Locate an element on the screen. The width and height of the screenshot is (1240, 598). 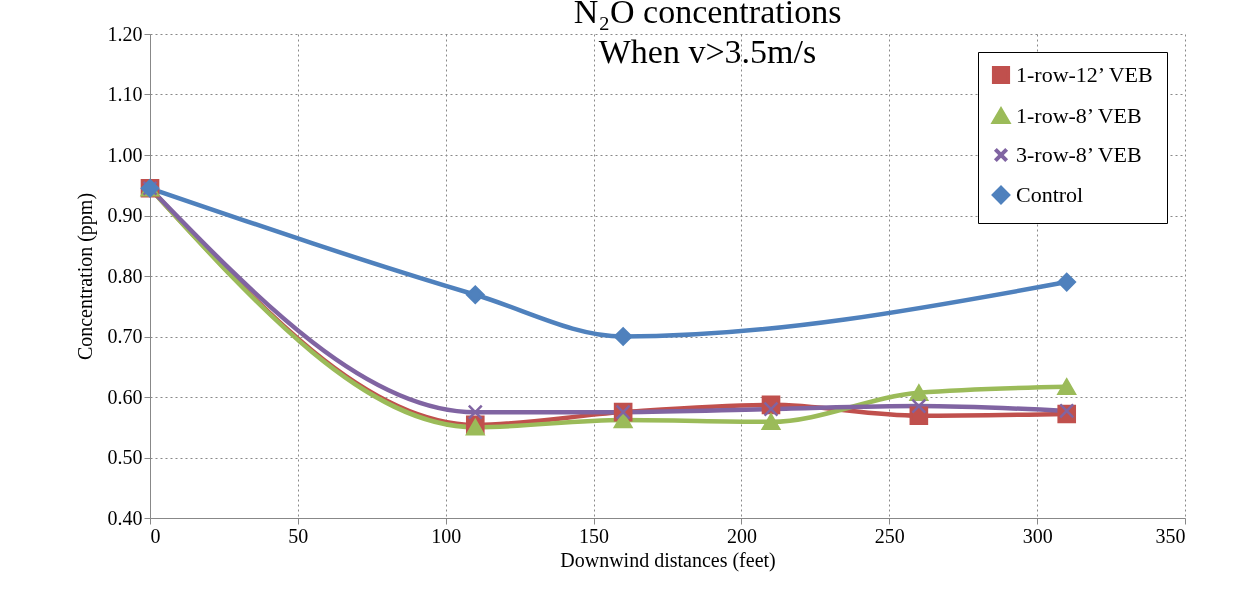
legend-label: 1-row-12’ VEB is located at coordinates (1084, 74).